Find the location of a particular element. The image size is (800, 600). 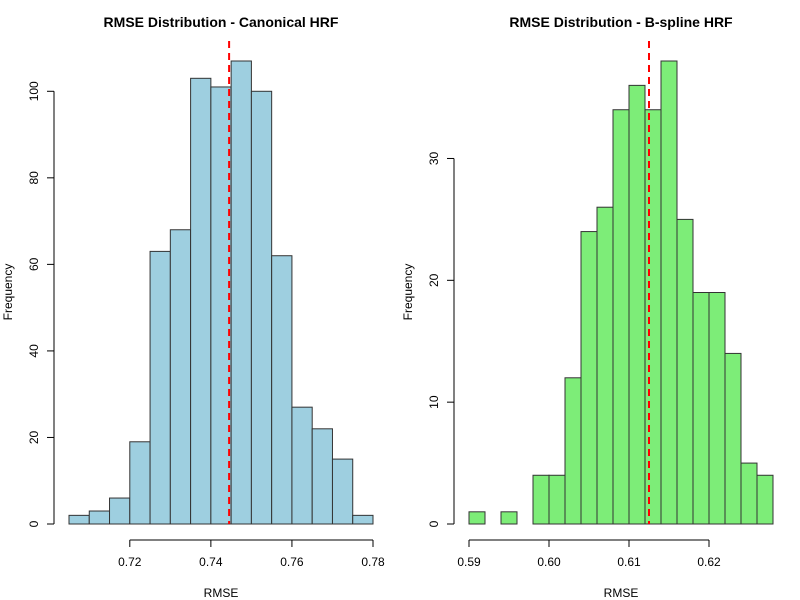

x-tick-label: 0.62 is located at coordinates (709, 562).